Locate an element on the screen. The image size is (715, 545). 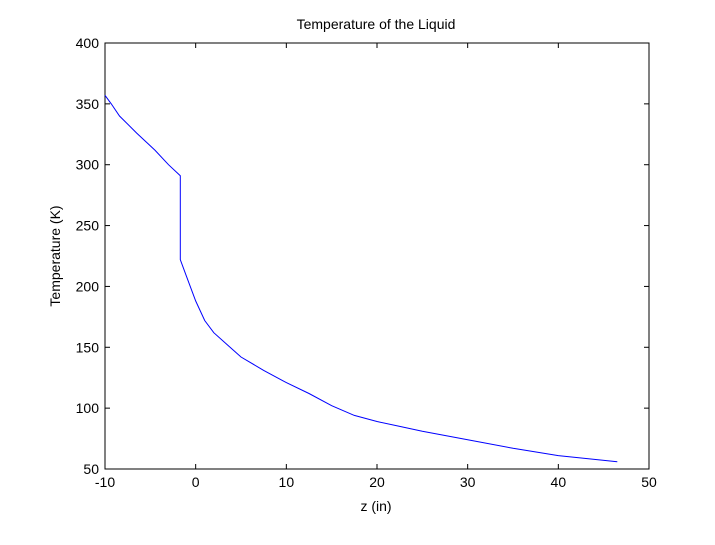
y-tick-label: 50 is located at coordinates (91, 469).